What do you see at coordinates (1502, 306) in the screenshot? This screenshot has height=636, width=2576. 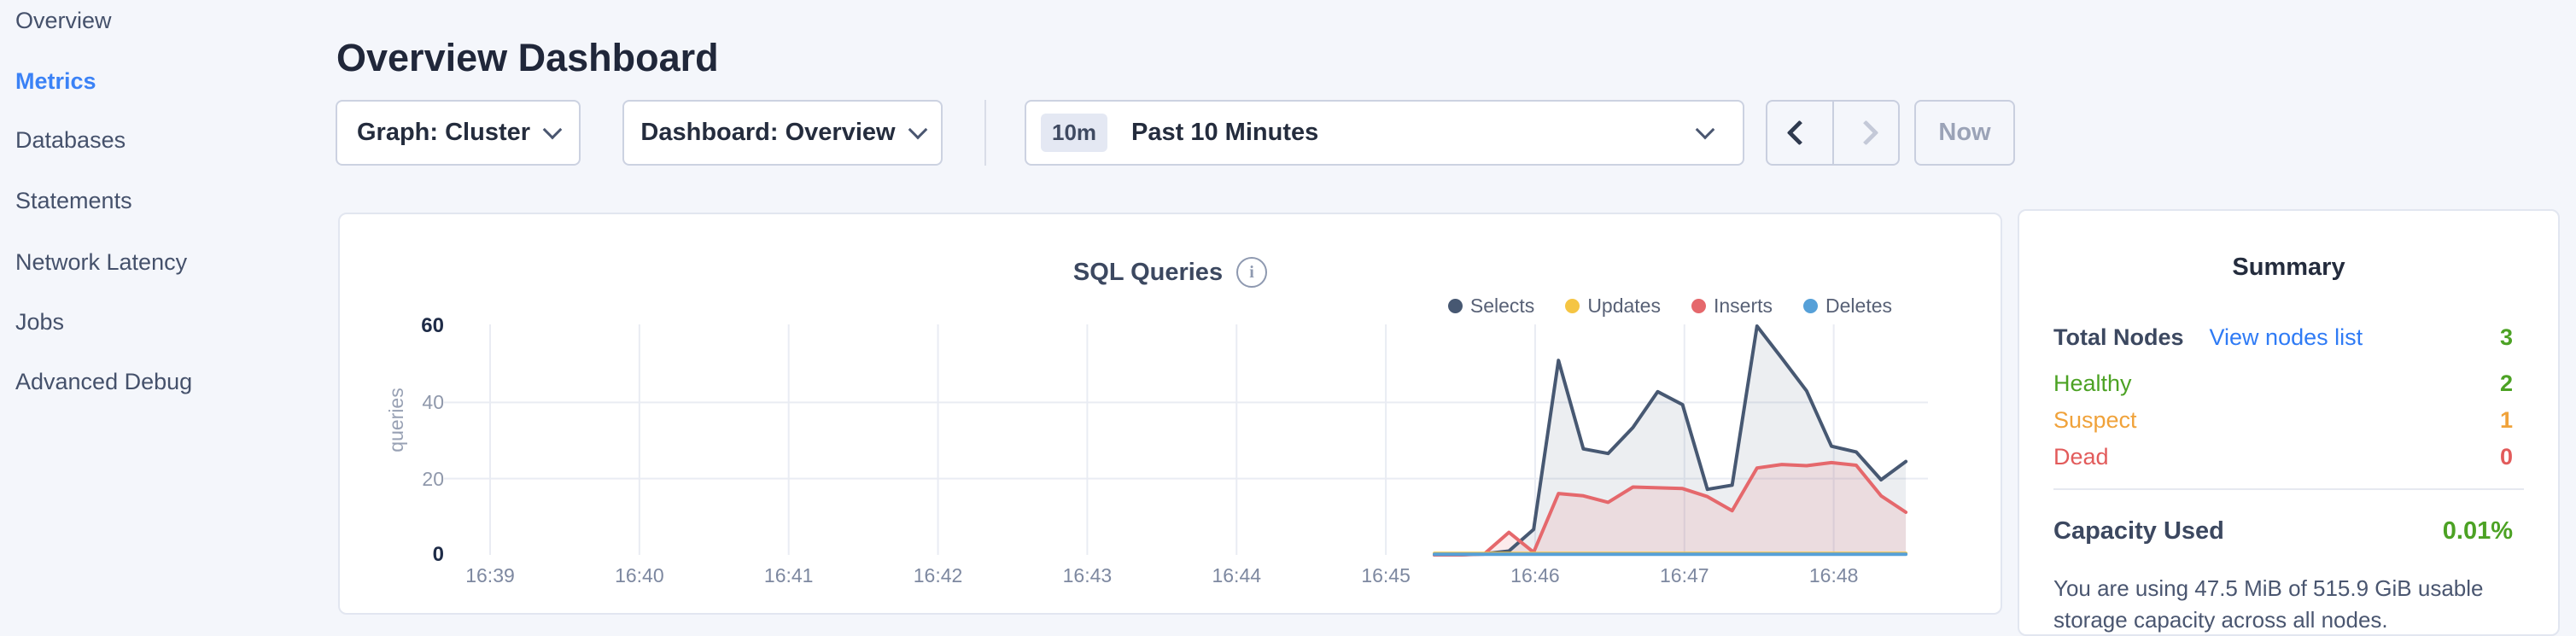 I see `legend-label: Selects` at bounding box center [1502, 306].